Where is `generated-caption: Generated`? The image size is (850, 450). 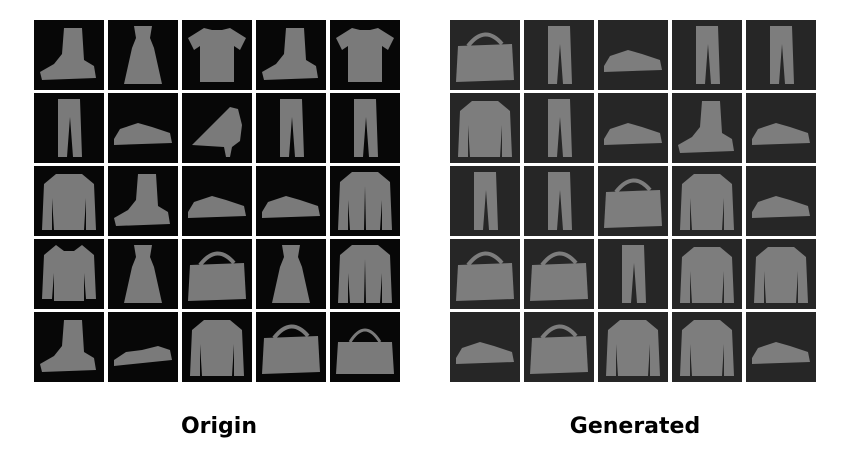
generated-caption: Generated is located at coordinates (635, 426).